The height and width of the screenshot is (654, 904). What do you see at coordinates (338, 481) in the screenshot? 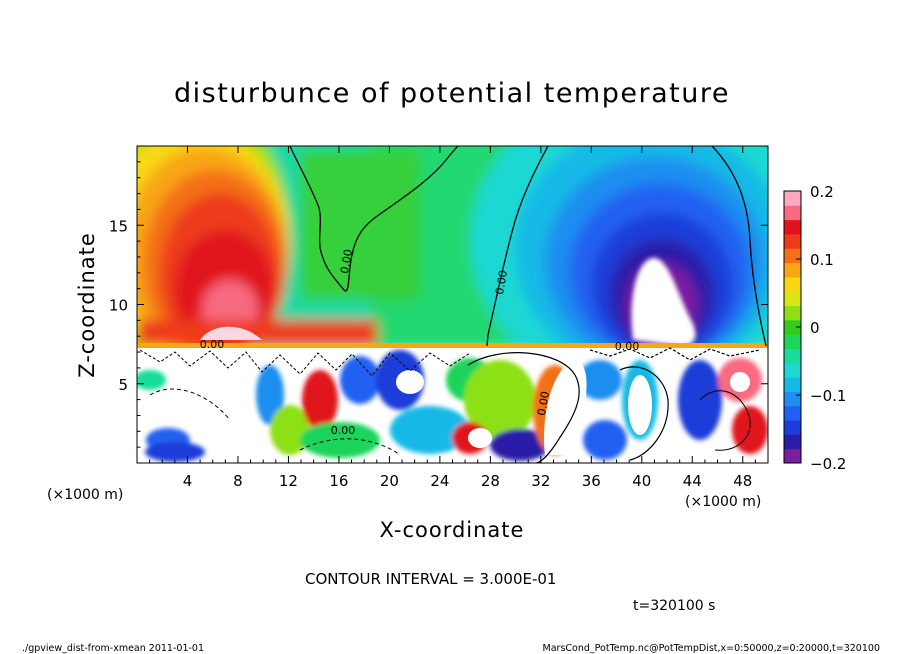
I see `x-tick-label: 16` at bounding box center [338, 481].